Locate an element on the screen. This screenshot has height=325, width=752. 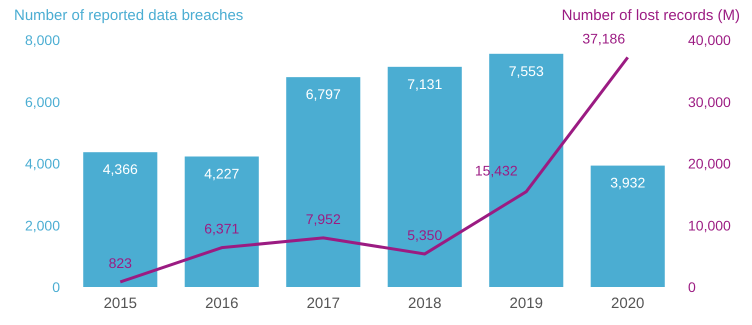
data-label: 4,366 is located at coordinates (120, 169).